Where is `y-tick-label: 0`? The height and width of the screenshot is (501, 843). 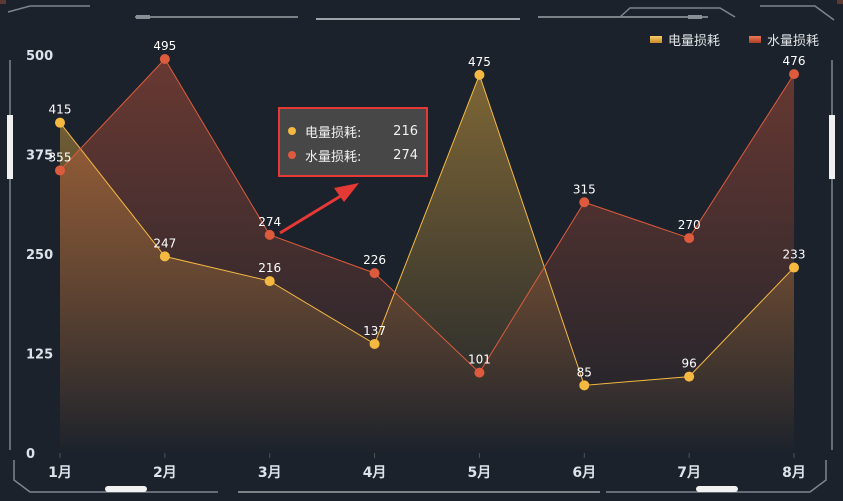
y-tick-label: 0 is located at coordinates (30, 454).